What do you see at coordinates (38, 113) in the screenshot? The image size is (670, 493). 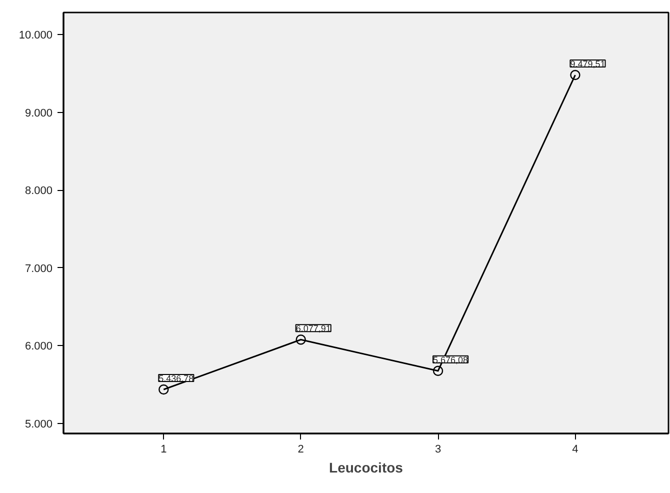 I see `y-tick-label: 9.000` at bounding box center [38, 113].